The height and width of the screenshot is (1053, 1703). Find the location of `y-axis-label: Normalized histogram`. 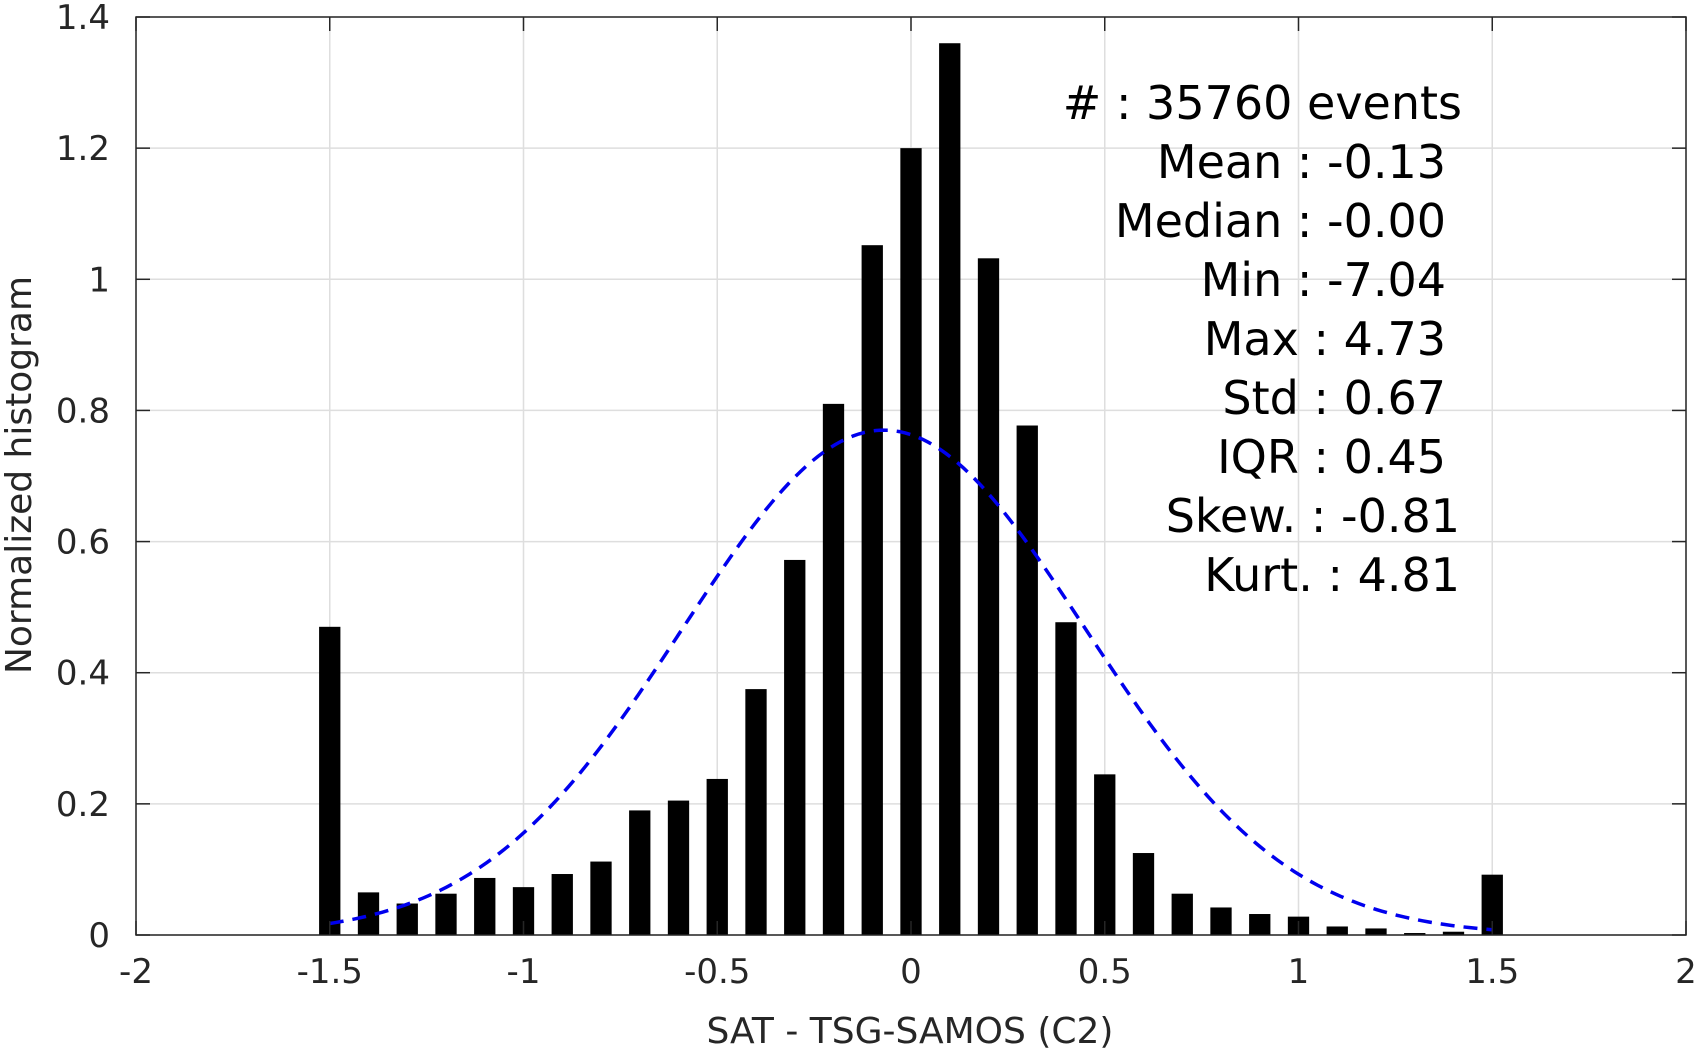

y-axis-label: Normalized histogram is located at coordinates (20, 475).